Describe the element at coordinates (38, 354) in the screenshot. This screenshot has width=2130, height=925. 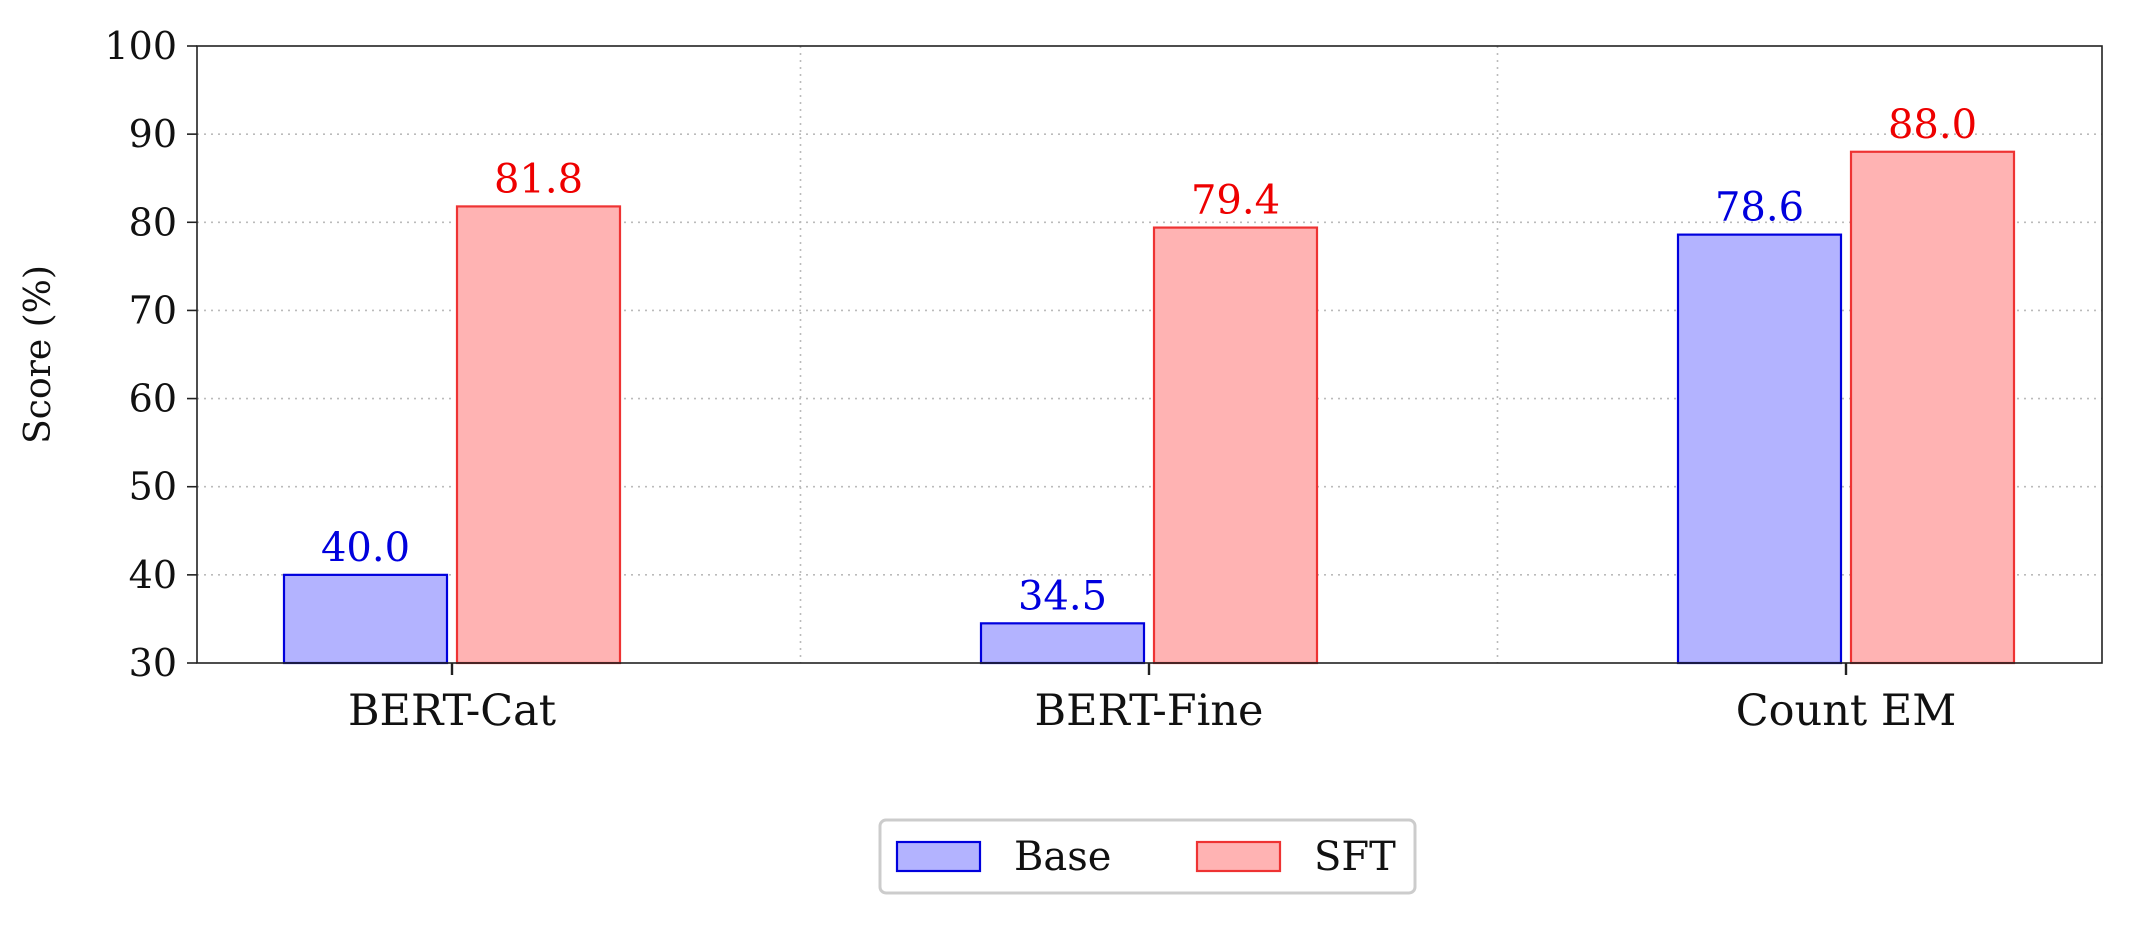
I see `y-axis-title: Score (%)` at that location.